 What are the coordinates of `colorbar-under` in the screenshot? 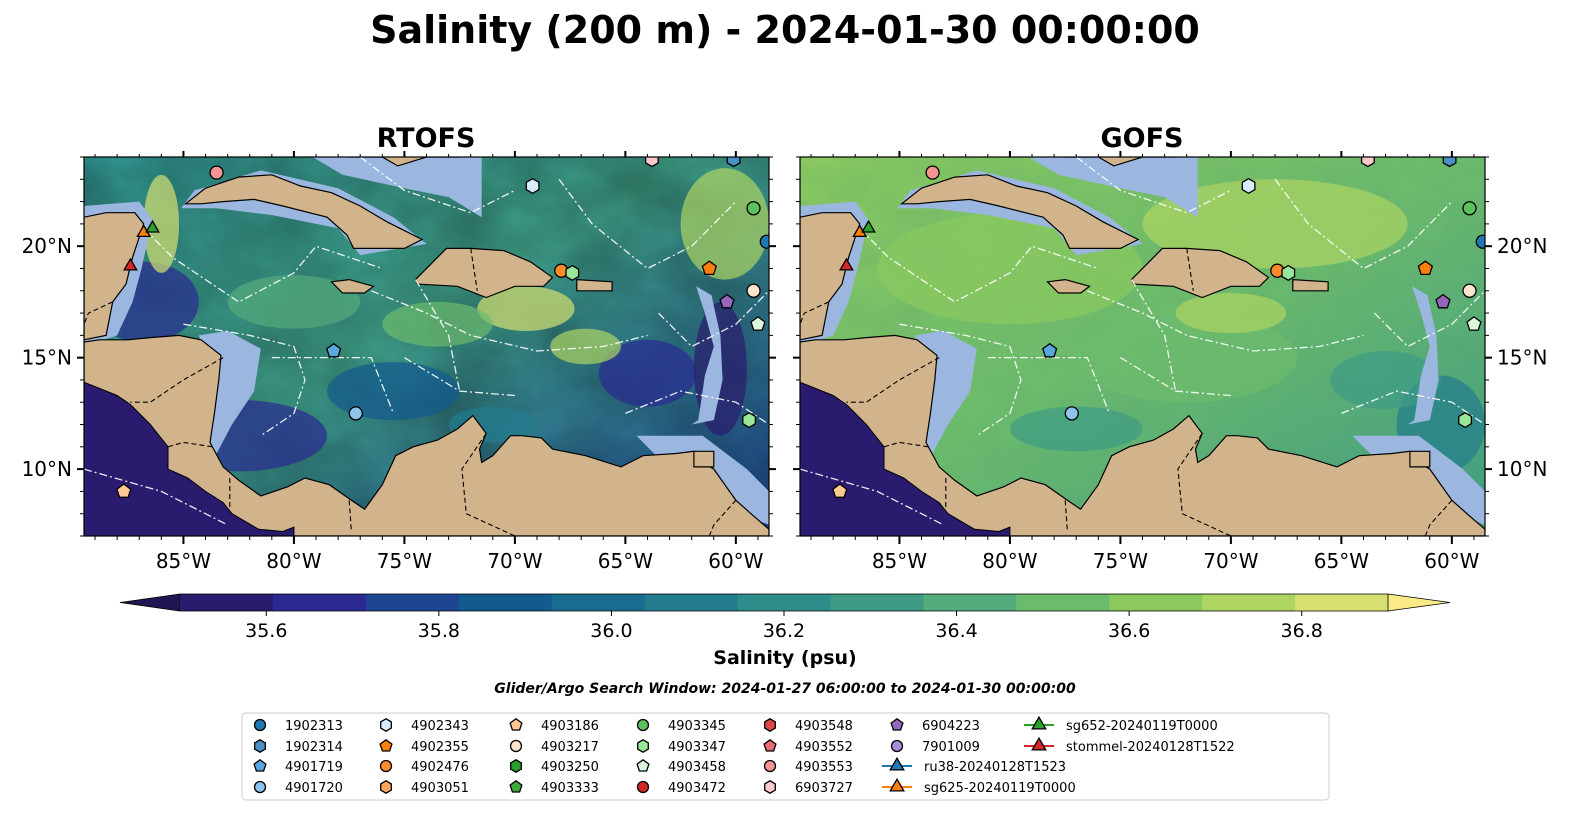 It's located at (150, 602).